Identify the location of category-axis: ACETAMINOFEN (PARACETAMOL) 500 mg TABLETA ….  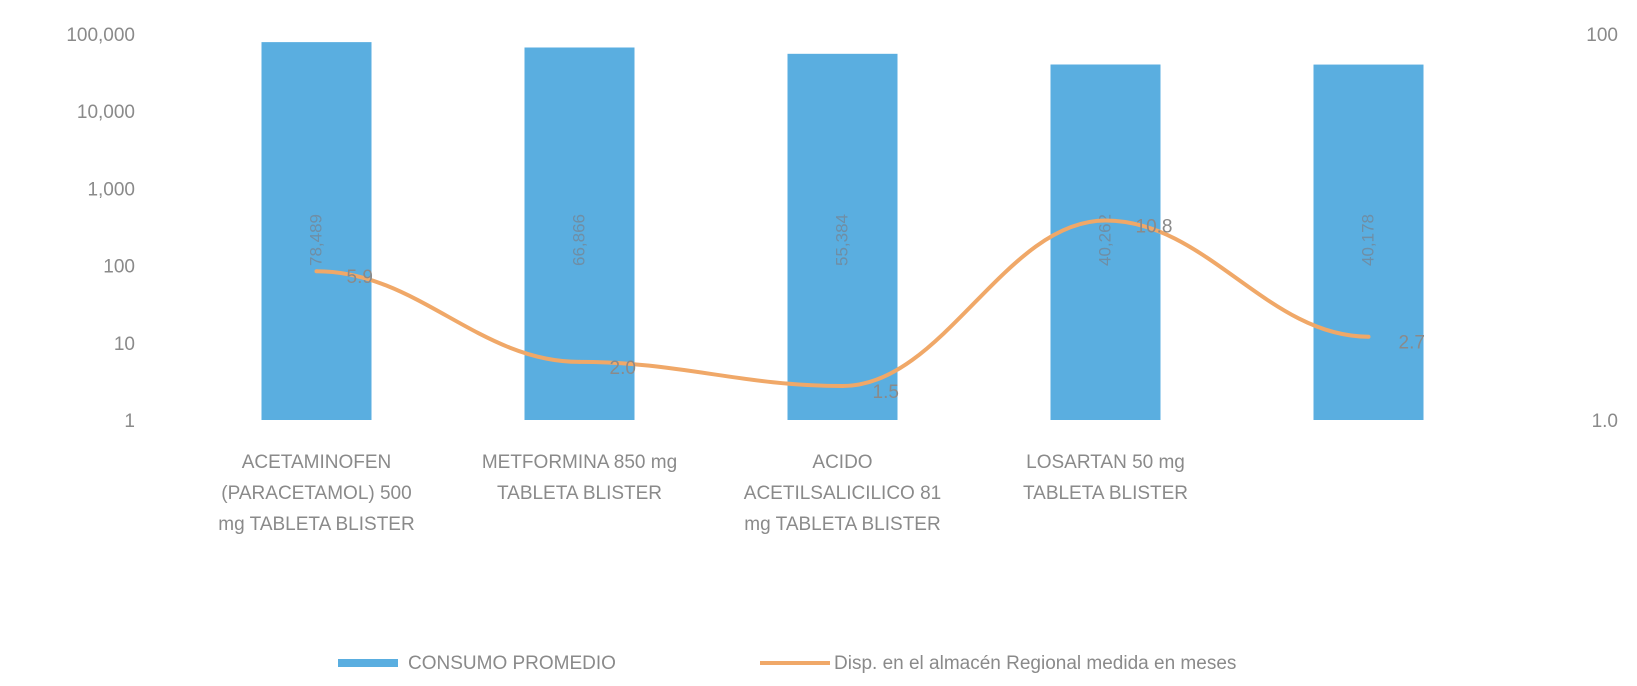
(703, 493).